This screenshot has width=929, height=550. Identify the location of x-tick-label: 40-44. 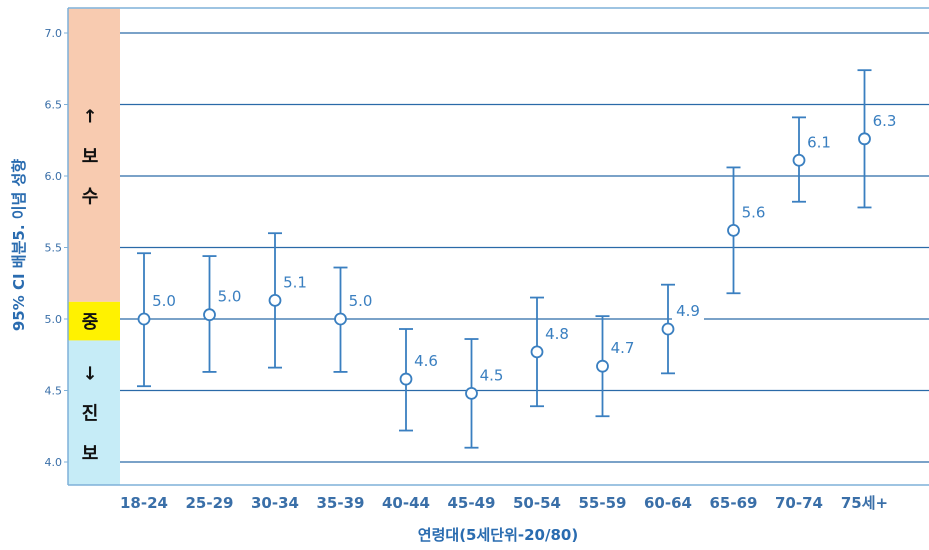
(406, 503).